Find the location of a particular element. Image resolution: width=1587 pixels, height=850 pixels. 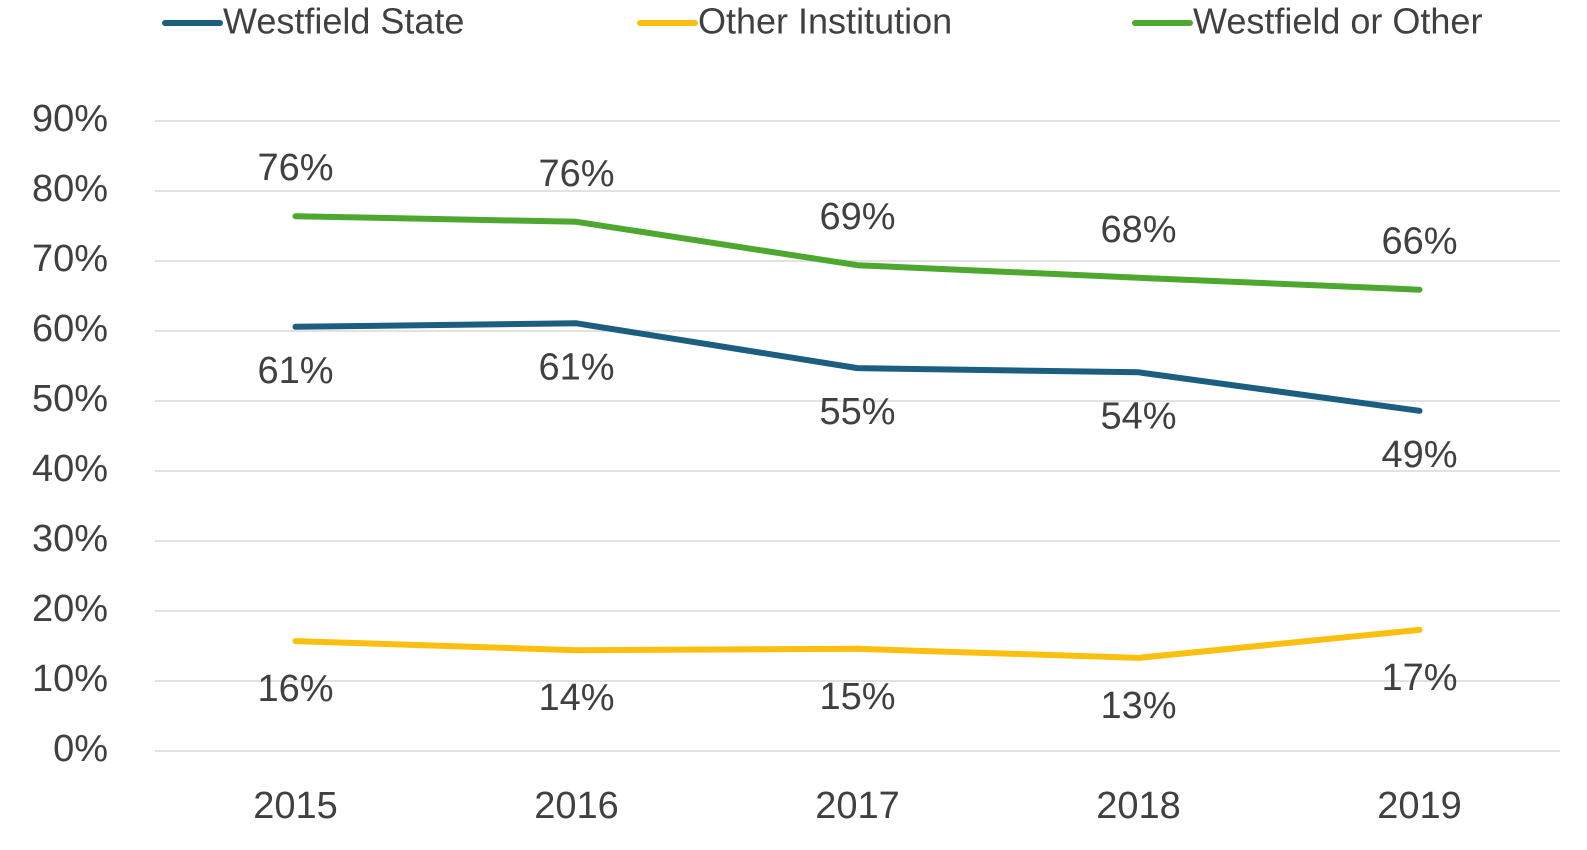

data-label: 68% is located at coordinates (1138, 230).